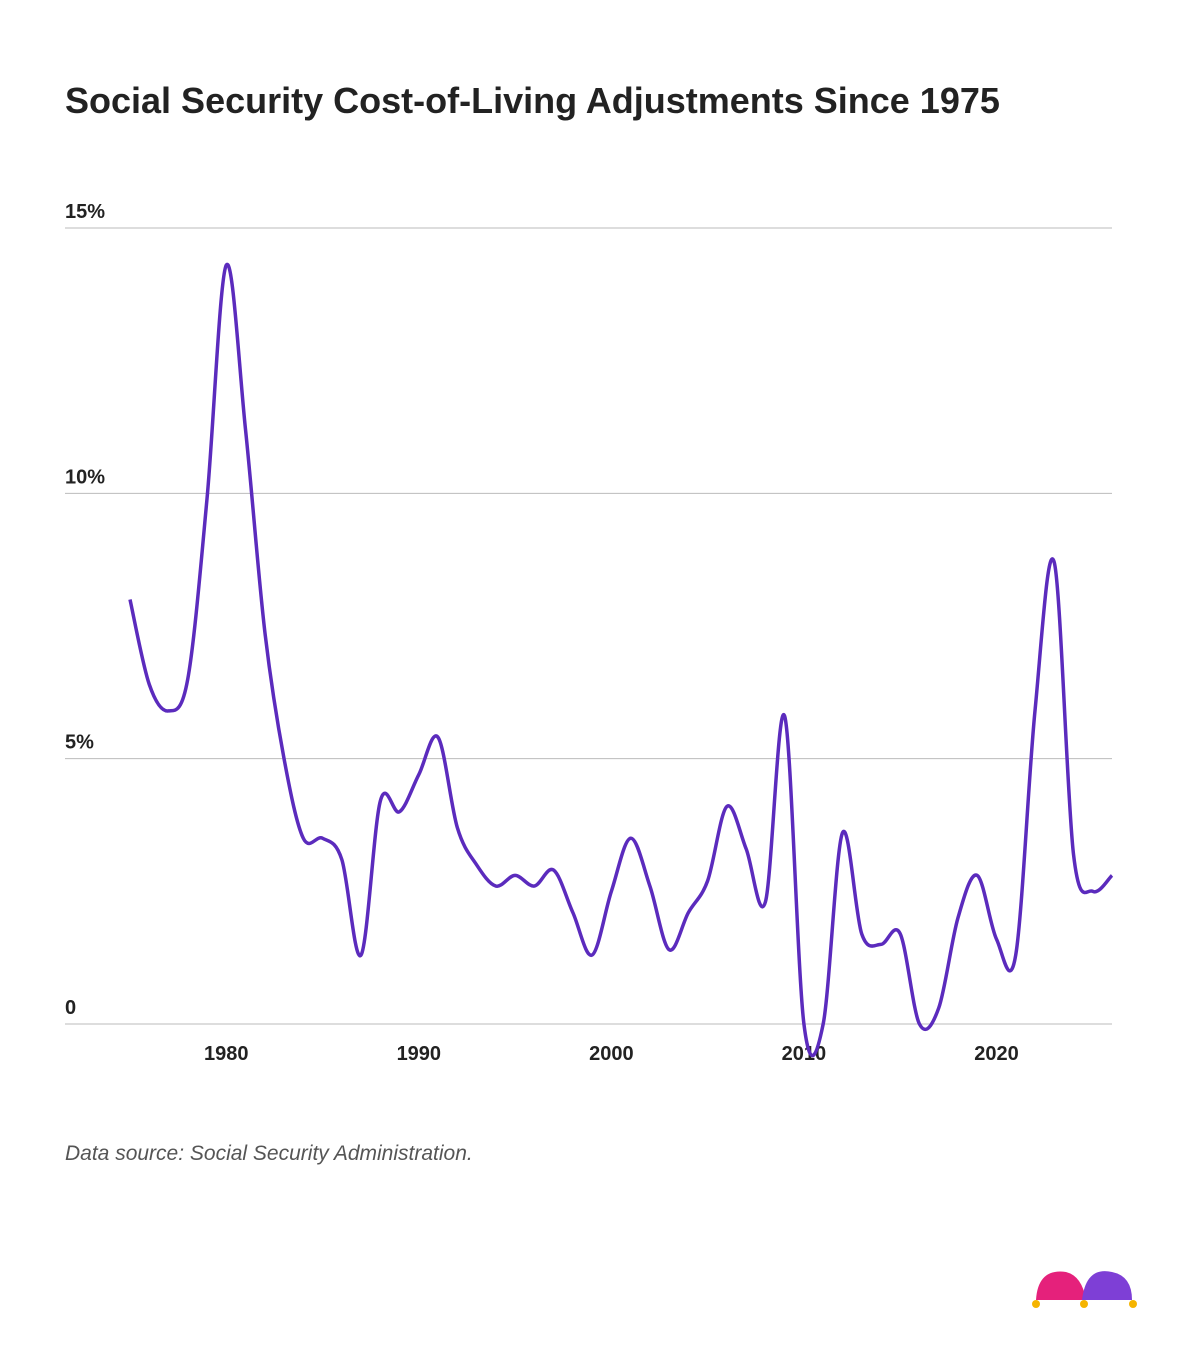 This screenshot has height=1353, width=1200. What do you see at coordinates (226, 1054) in the screenshot?
I see `x-tick-label: 1980` at bounding box center [226, 1054].